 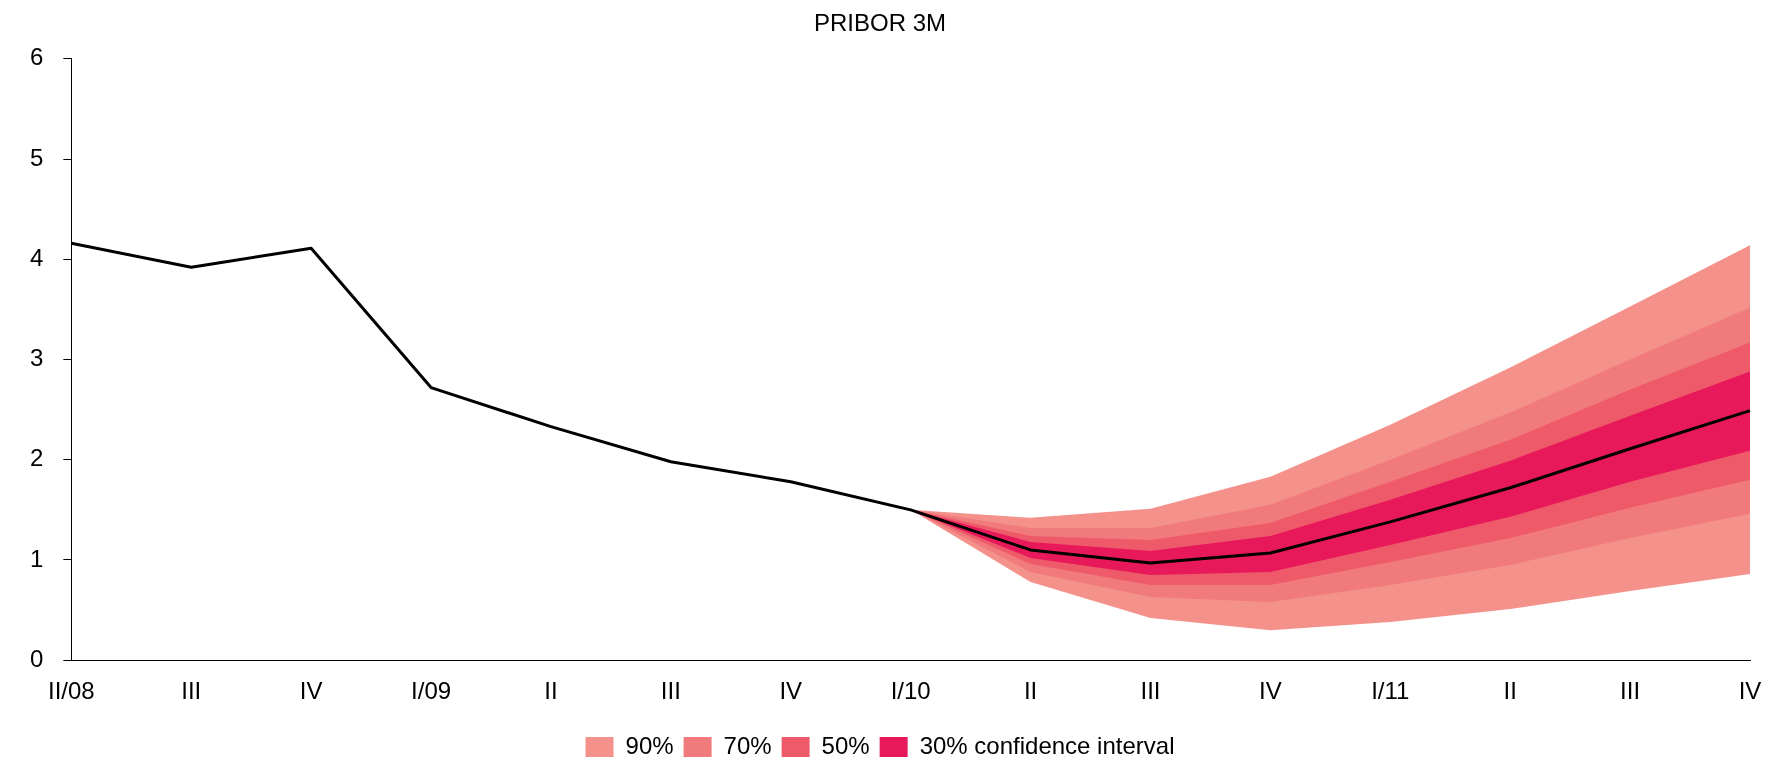 I want to click on x-tick-label: II/08, so click(x=71, y=691).